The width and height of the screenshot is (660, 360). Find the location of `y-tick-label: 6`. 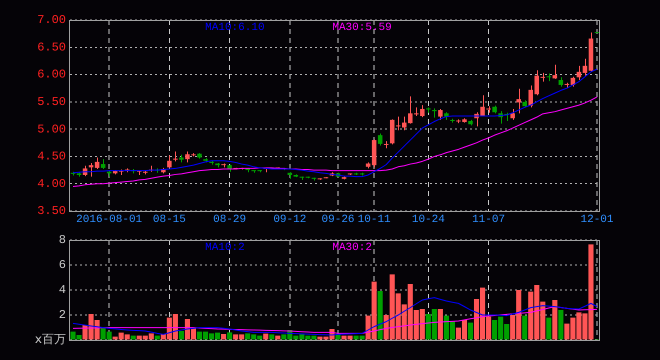

y-tick-label: 6 is located at coordinates (62, 265).